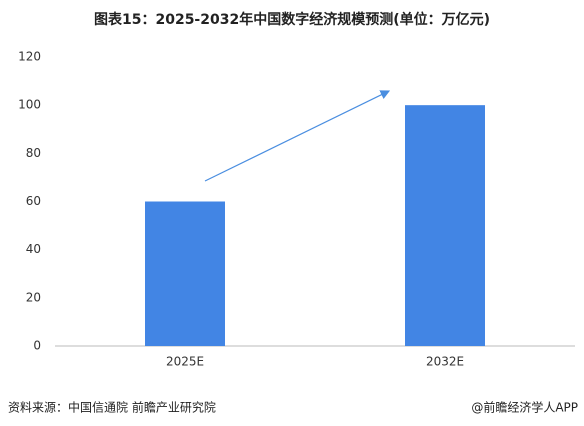 The image size is (584, 426). I want to click on y-tick-label: 20, so click(33, 297).